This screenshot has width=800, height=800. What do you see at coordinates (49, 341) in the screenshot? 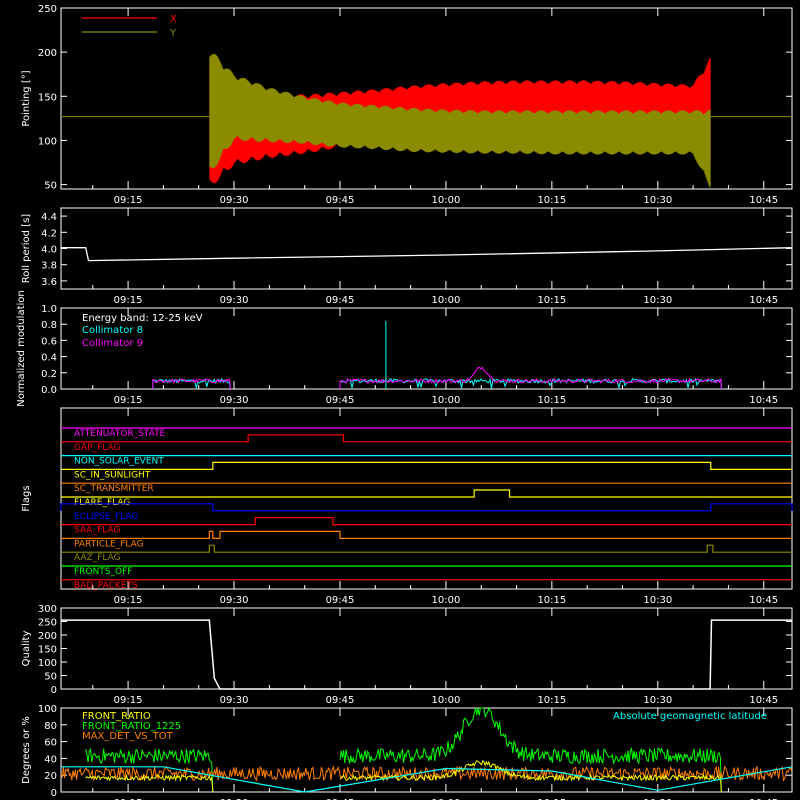
I see `y-tick-label: 0.6` at bounding box center [49, 341].